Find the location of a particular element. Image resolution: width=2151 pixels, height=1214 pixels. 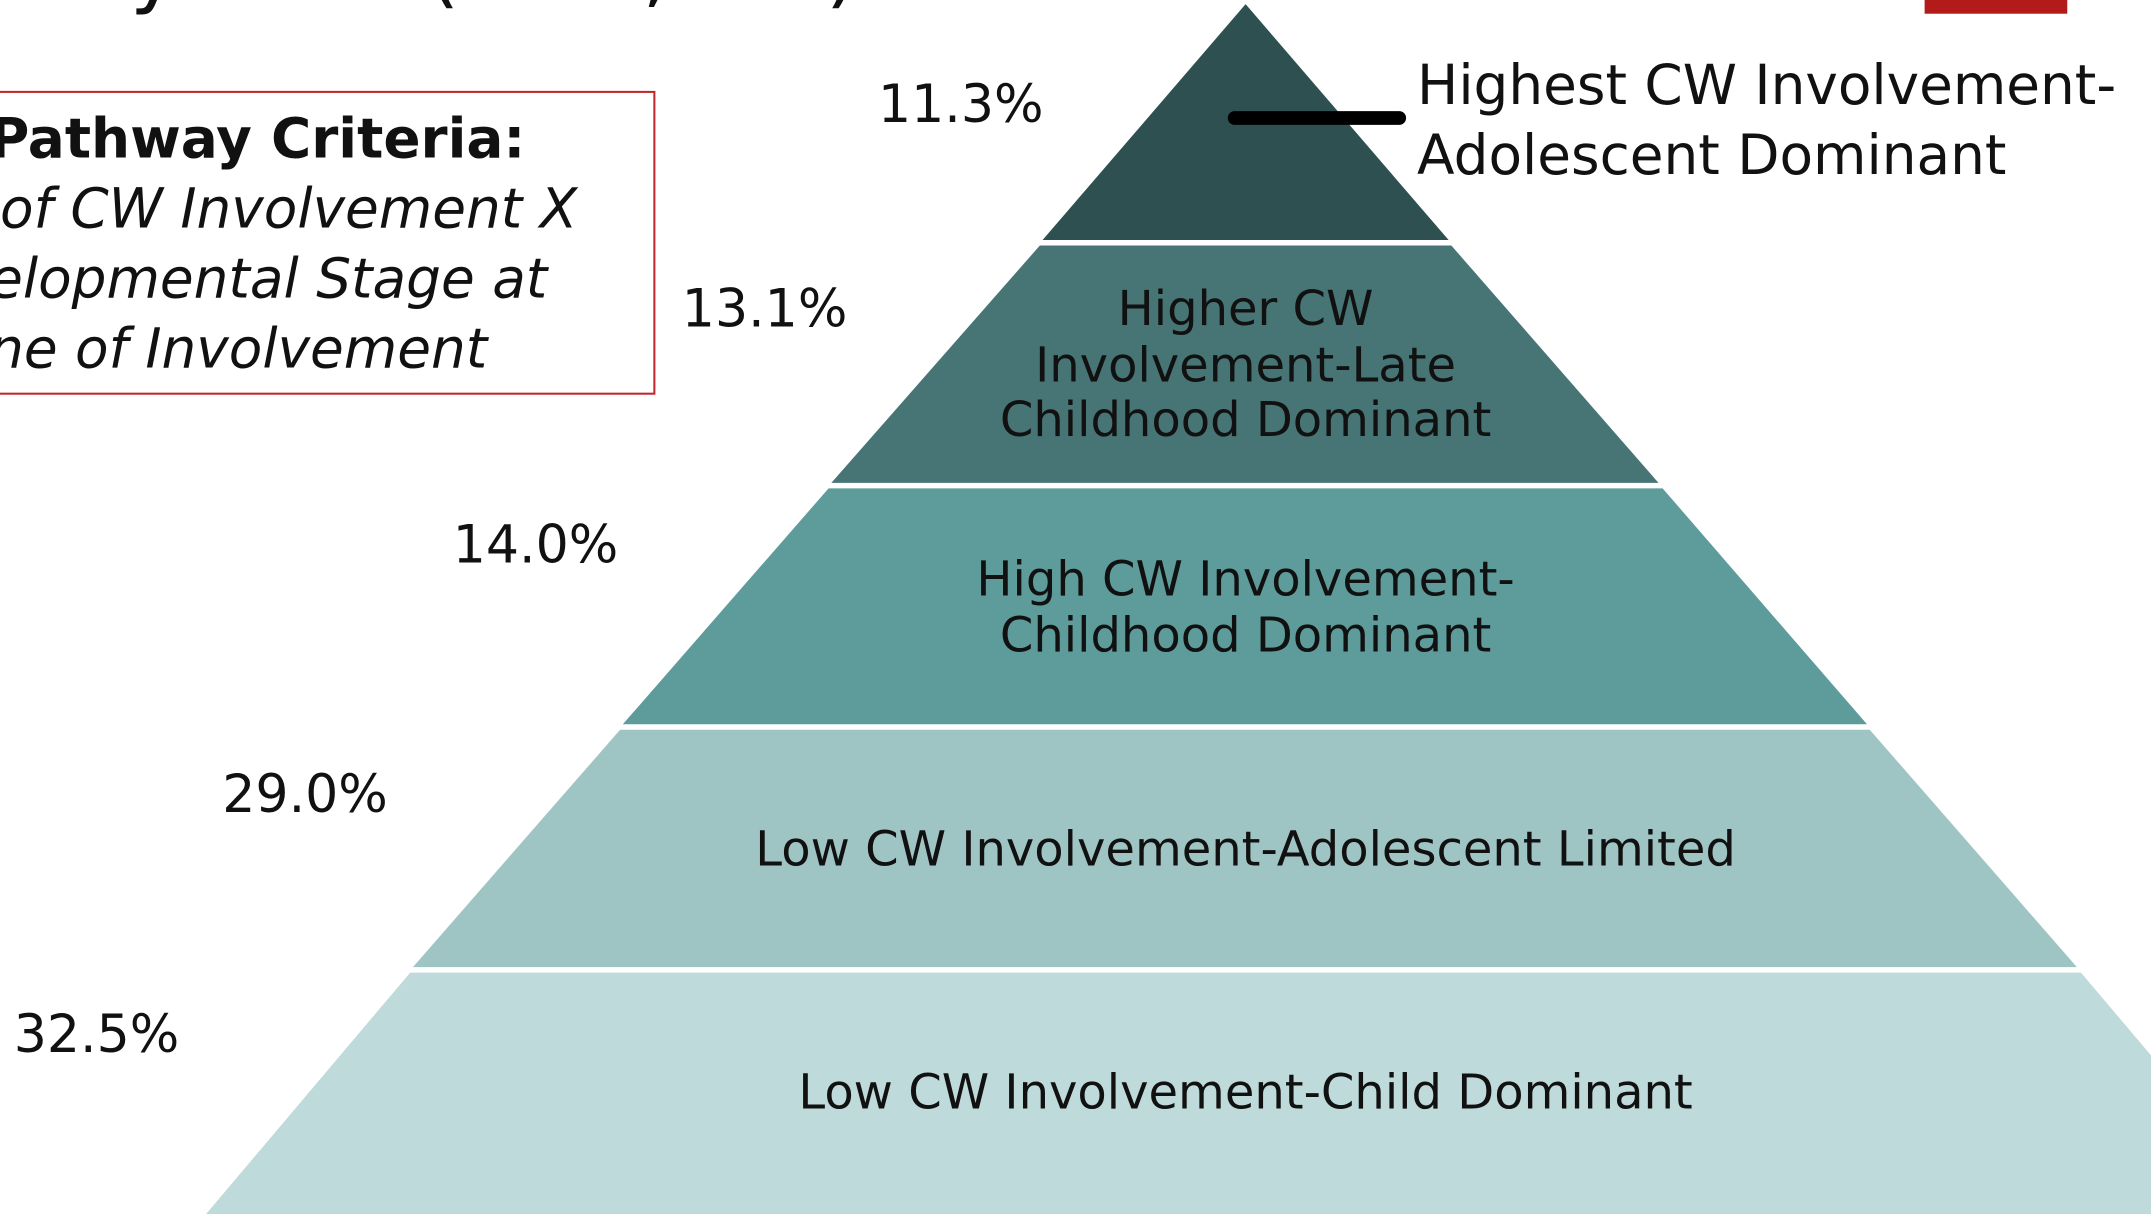

criteria-box is located at coordinates (328, 242).